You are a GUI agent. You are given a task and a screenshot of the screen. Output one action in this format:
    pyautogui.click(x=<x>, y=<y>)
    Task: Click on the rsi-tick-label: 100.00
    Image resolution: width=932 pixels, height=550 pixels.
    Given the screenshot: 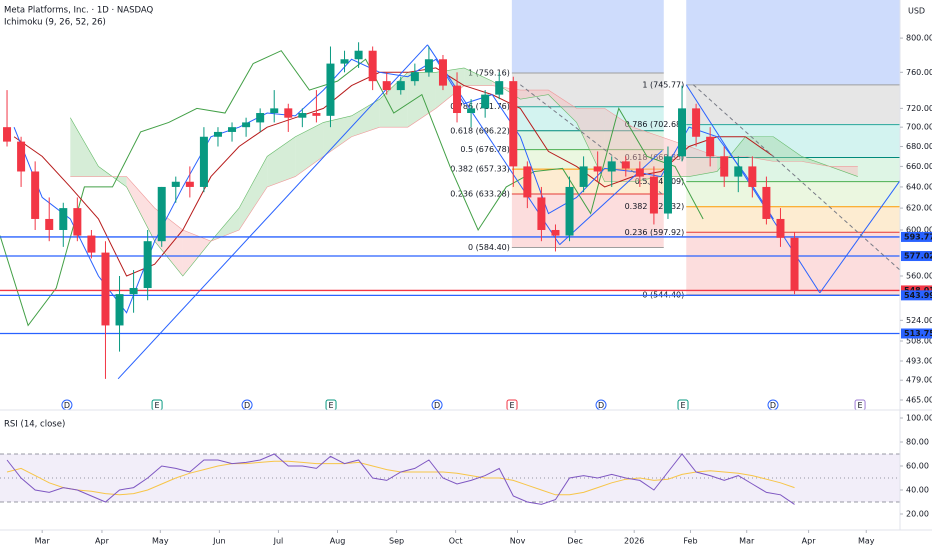 What is the action you would take?
    pyautogui.click(x=919, y=418)
    